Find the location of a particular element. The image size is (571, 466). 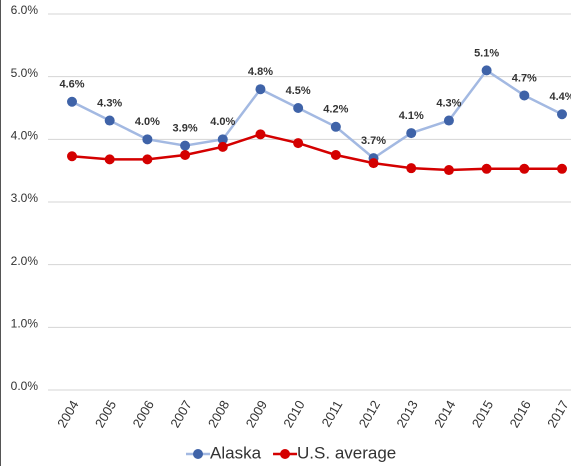

y-tick-label: 1.0% is located at coordinates (25, 324).